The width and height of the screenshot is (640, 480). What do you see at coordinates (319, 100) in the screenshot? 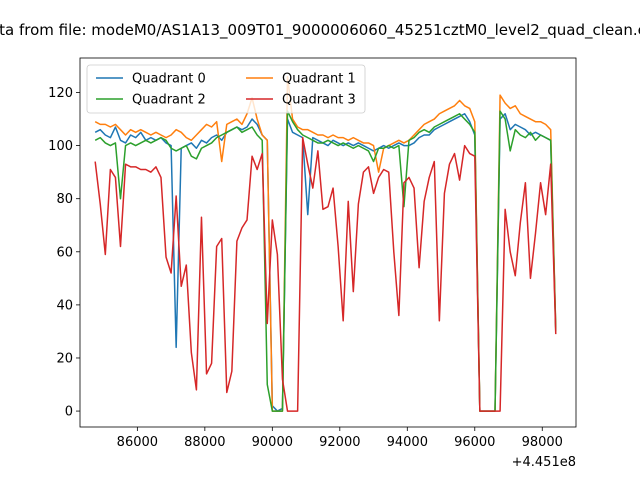
I see `legend-label-3: Quadrant 3` at bounding box center [319, 100].